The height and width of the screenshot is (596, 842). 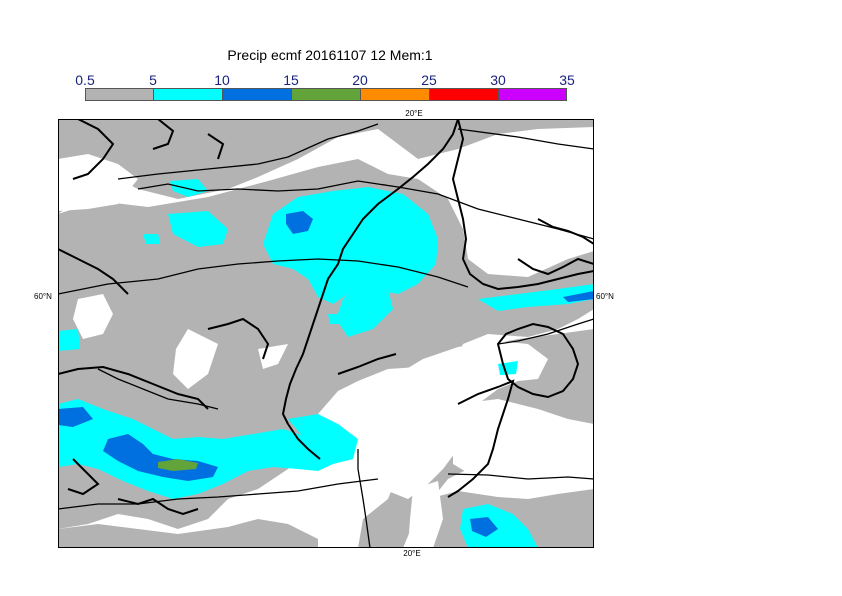 I want to click on colorbar-tick-label: 25, so click(x=429, y=80).